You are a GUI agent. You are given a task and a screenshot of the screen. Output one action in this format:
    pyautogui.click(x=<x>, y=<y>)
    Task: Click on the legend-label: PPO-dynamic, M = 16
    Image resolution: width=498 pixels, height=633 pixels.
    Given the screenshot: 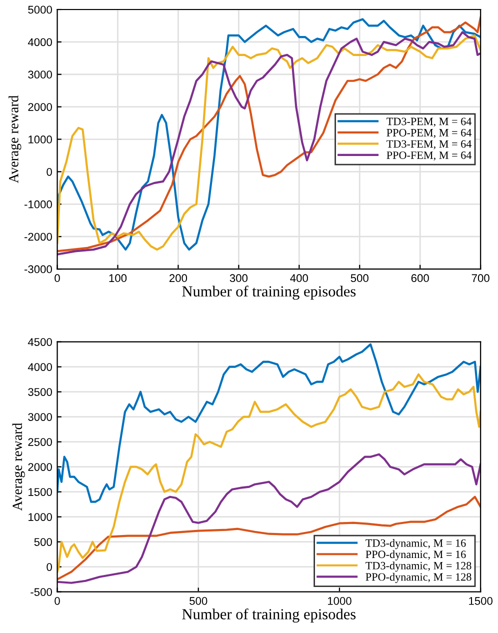 What is the action you would take?
    pyautogui.click(x=416, y=555)
    